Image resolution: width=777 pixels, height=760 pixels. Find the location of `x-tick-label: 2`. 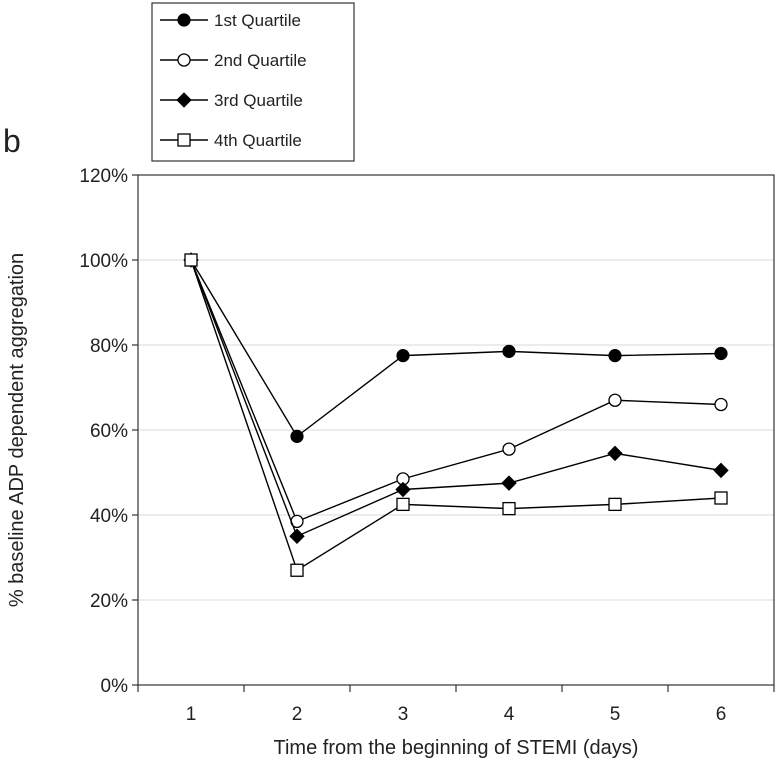

x-tick-label: 2 is located at coordinates (297, 714).